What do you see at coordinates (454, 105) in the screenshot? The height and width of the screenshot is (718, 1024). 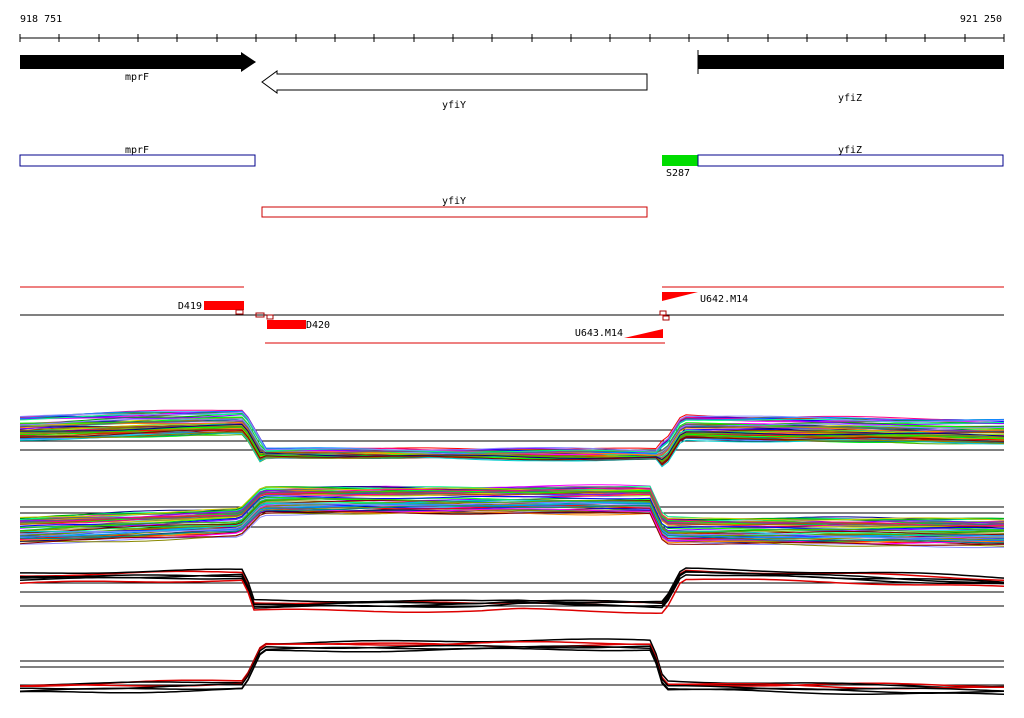 I see `gene-label-yfiy: yfiY` at bounding box center [454, 105].